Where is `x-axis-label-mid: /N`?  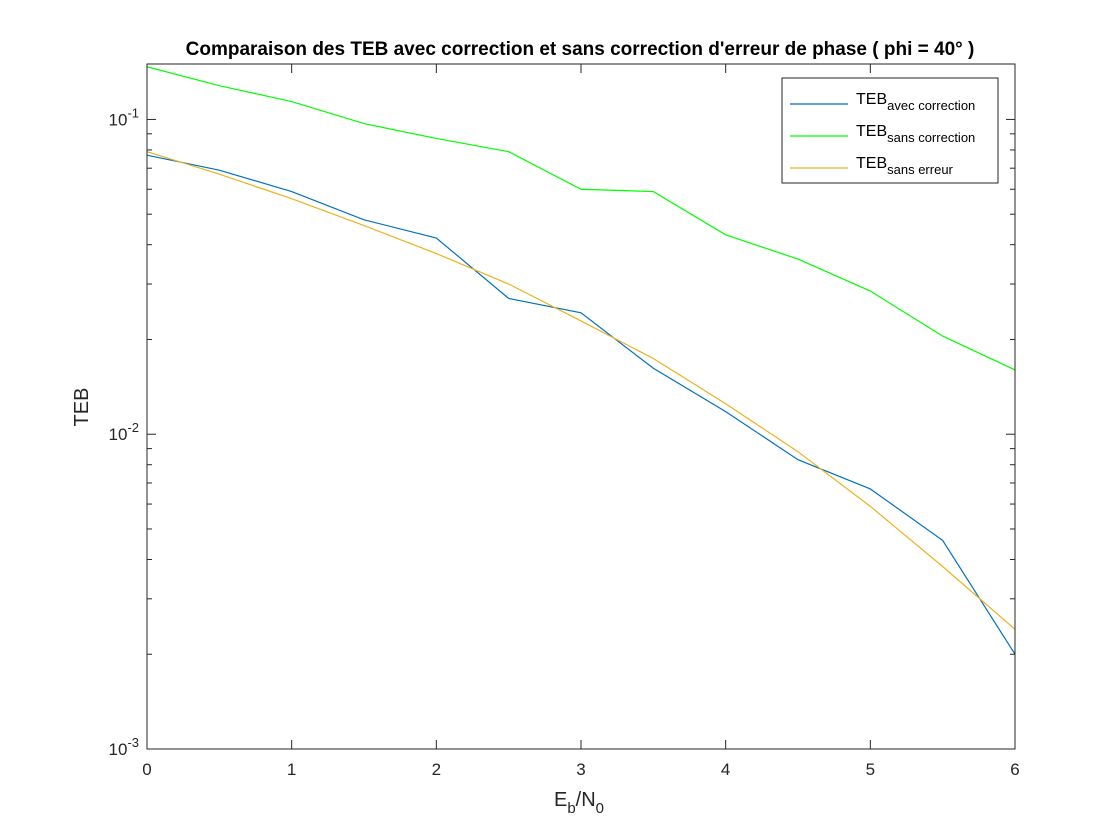
x-axis-label-mid: /N is located at coordinates (586, 800).